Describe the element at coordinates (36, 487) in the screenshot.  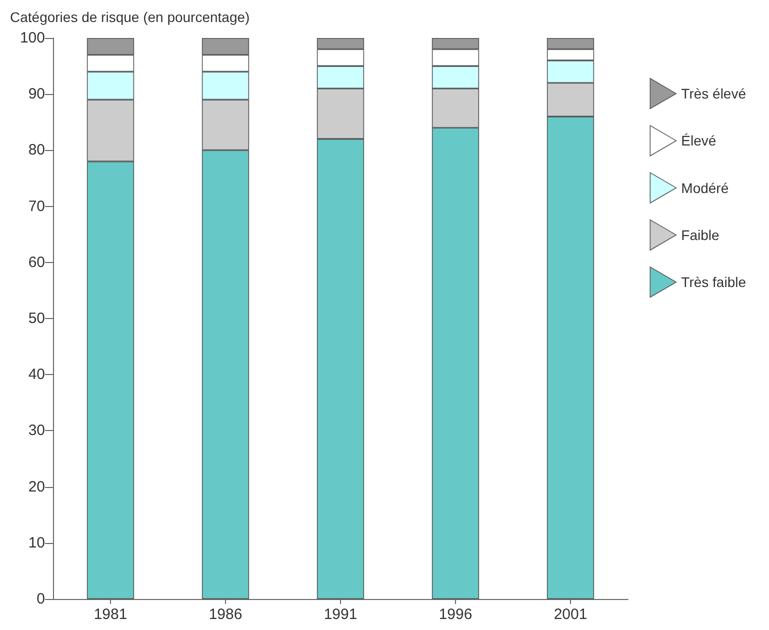
I see `y-tick-label: 20` at that location.